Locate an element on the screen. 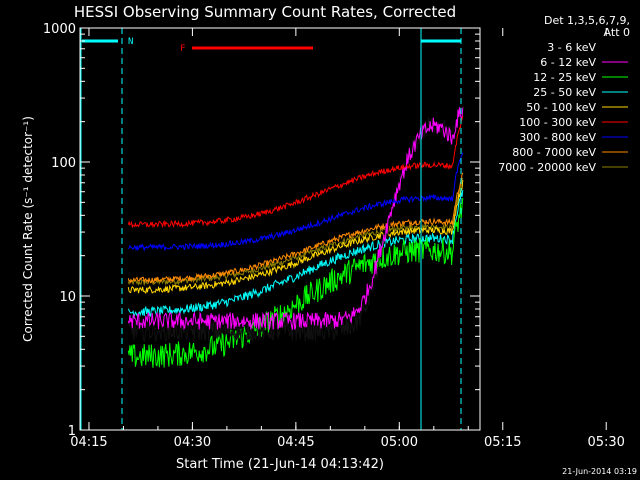  flare-label: F is located at coordinates (182, 49).